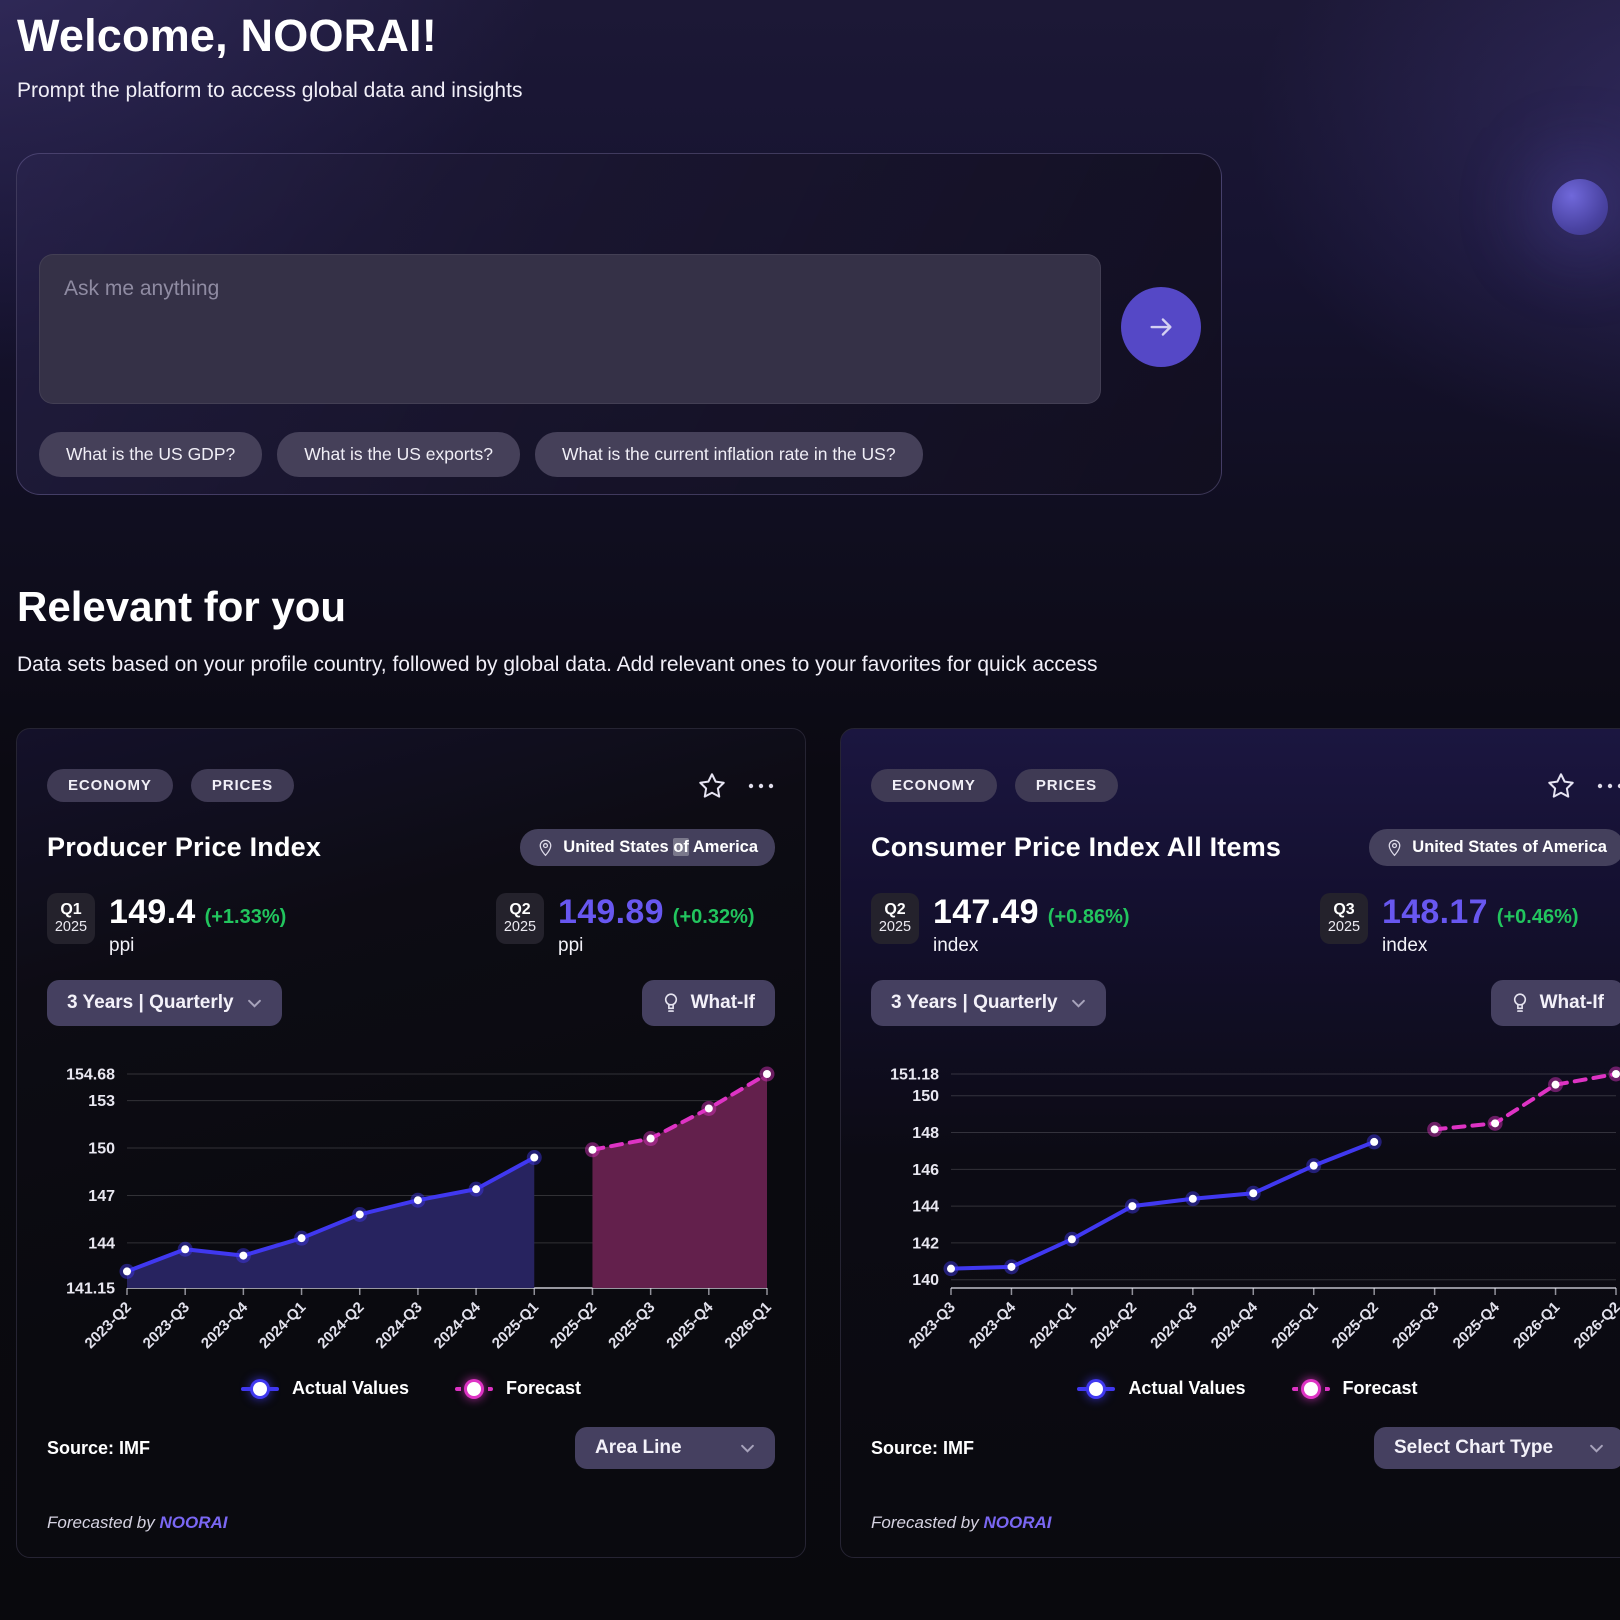 The image size is (1620, 1620). I want to click on stat-unit: ppi, so click(571, 945).